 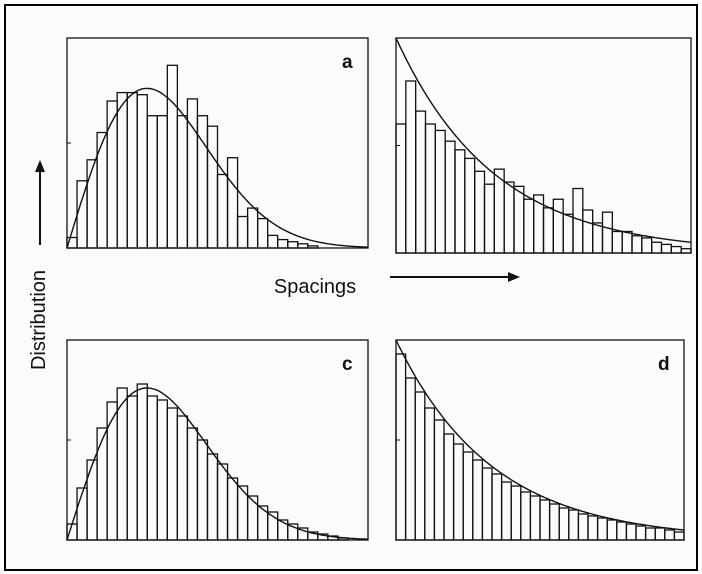 I want to click on y-axis-label: Distribution, so click(x=39, y=320).